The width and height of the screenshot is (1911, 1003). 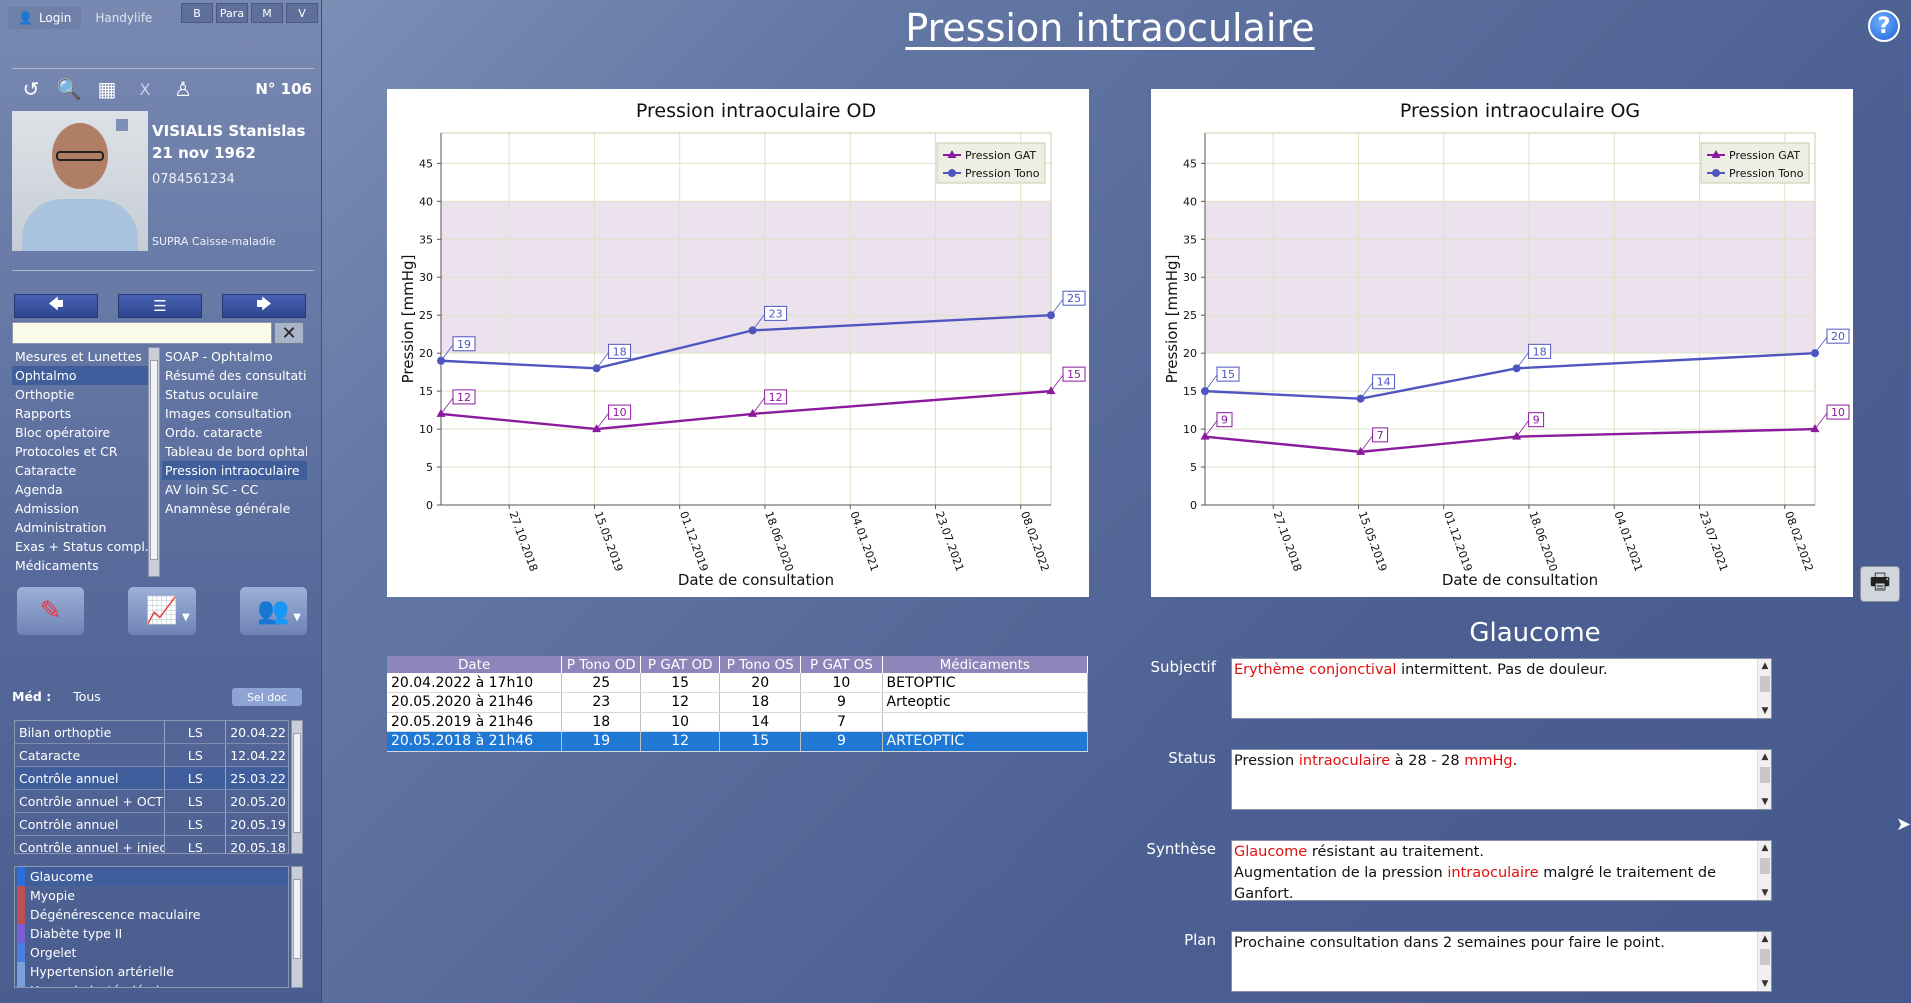 What do you see at coordinates (212, 489) in the screenshot?
I see `sub-menu-item: AV loin SC - CC` at bounding box center [212, 489].